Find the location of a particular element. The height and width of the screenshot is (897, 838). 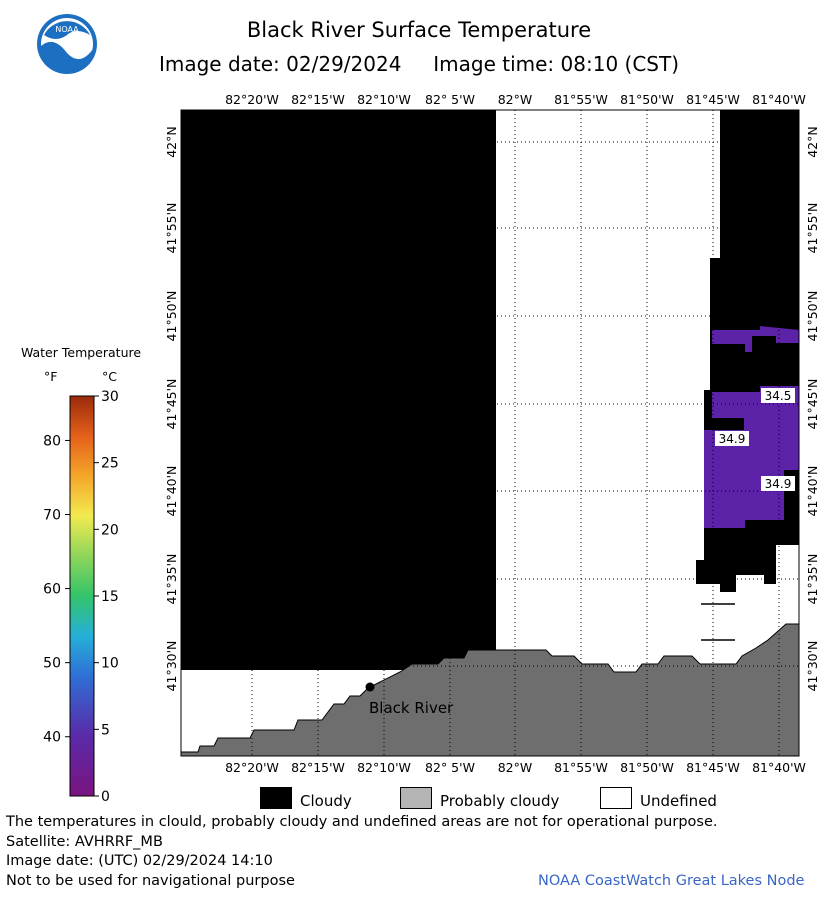

black-river-marker is located at coordinates (370, 687).